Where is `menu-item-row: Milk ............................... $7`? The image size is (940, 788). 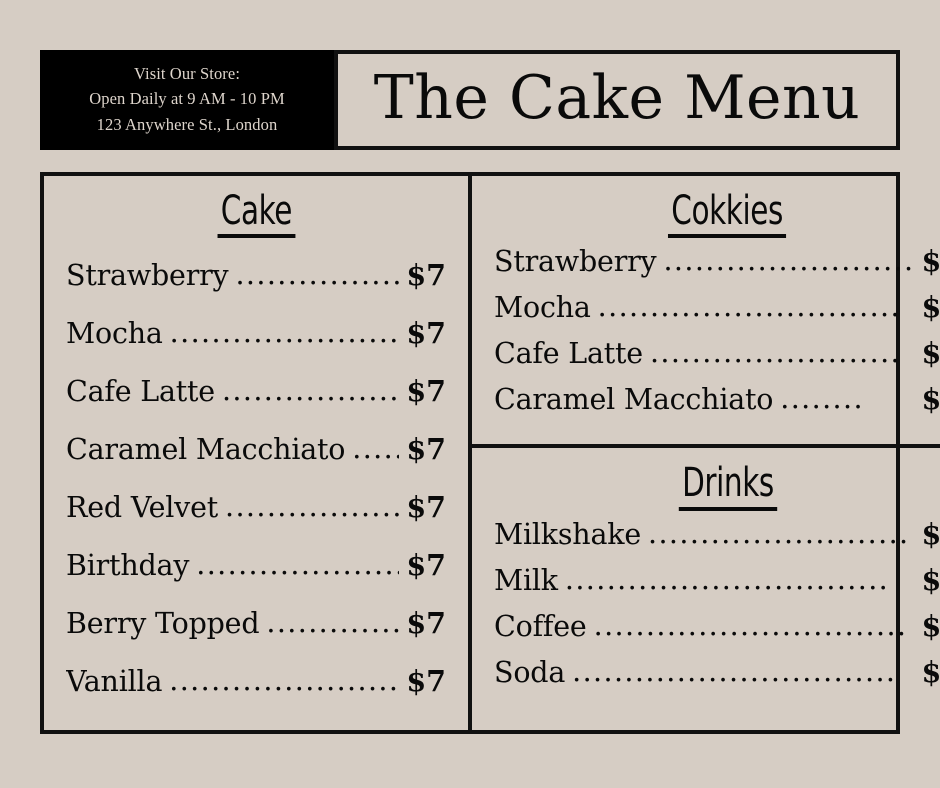 menu-item-row: Milk ............................... $7 is located at coordinates (717, 588).